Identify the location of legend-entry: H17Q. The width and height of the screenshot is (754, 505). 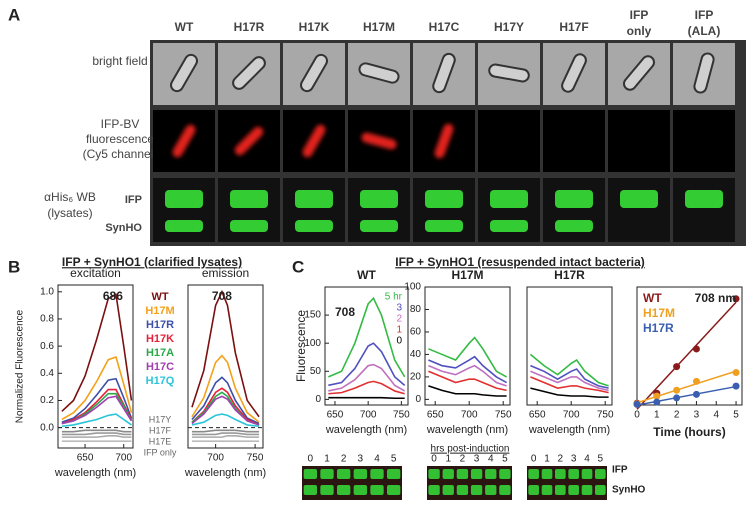
(160, 381).